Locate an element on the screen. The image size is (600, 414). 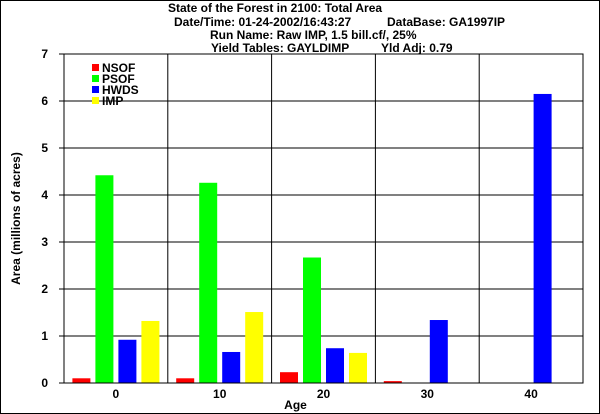
x-tick-label: 0 is located at coordinates (116, 394).